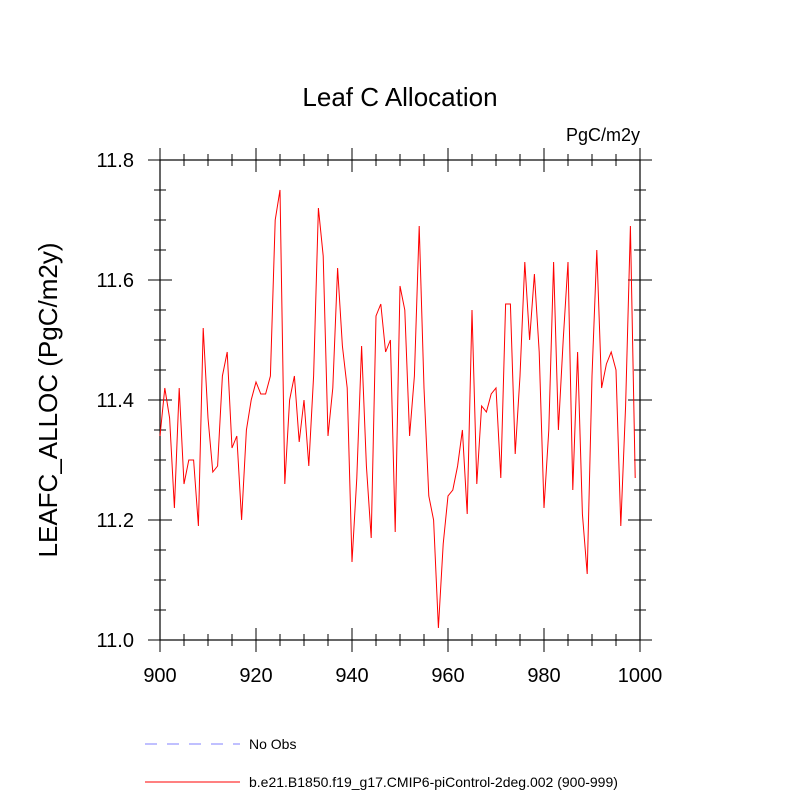  What do you see at coordinates (272, 744) in the screenshot?
I see `legend-label-no-obs: No Obs` at bounding box center [272, 744].